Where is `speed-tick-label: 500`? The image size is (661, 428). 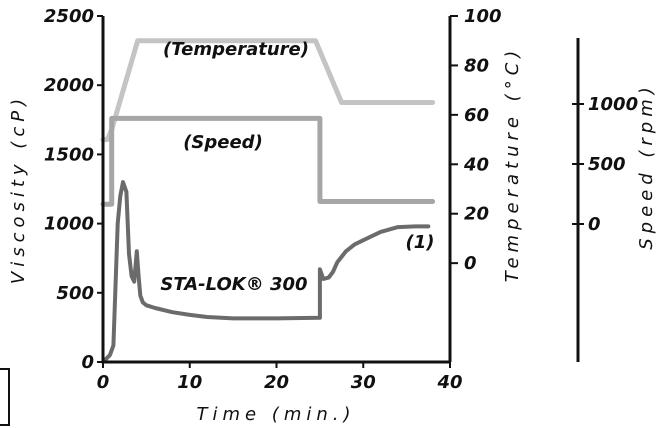
speed-tick-label: 500 is located at coordinates (607, 164).